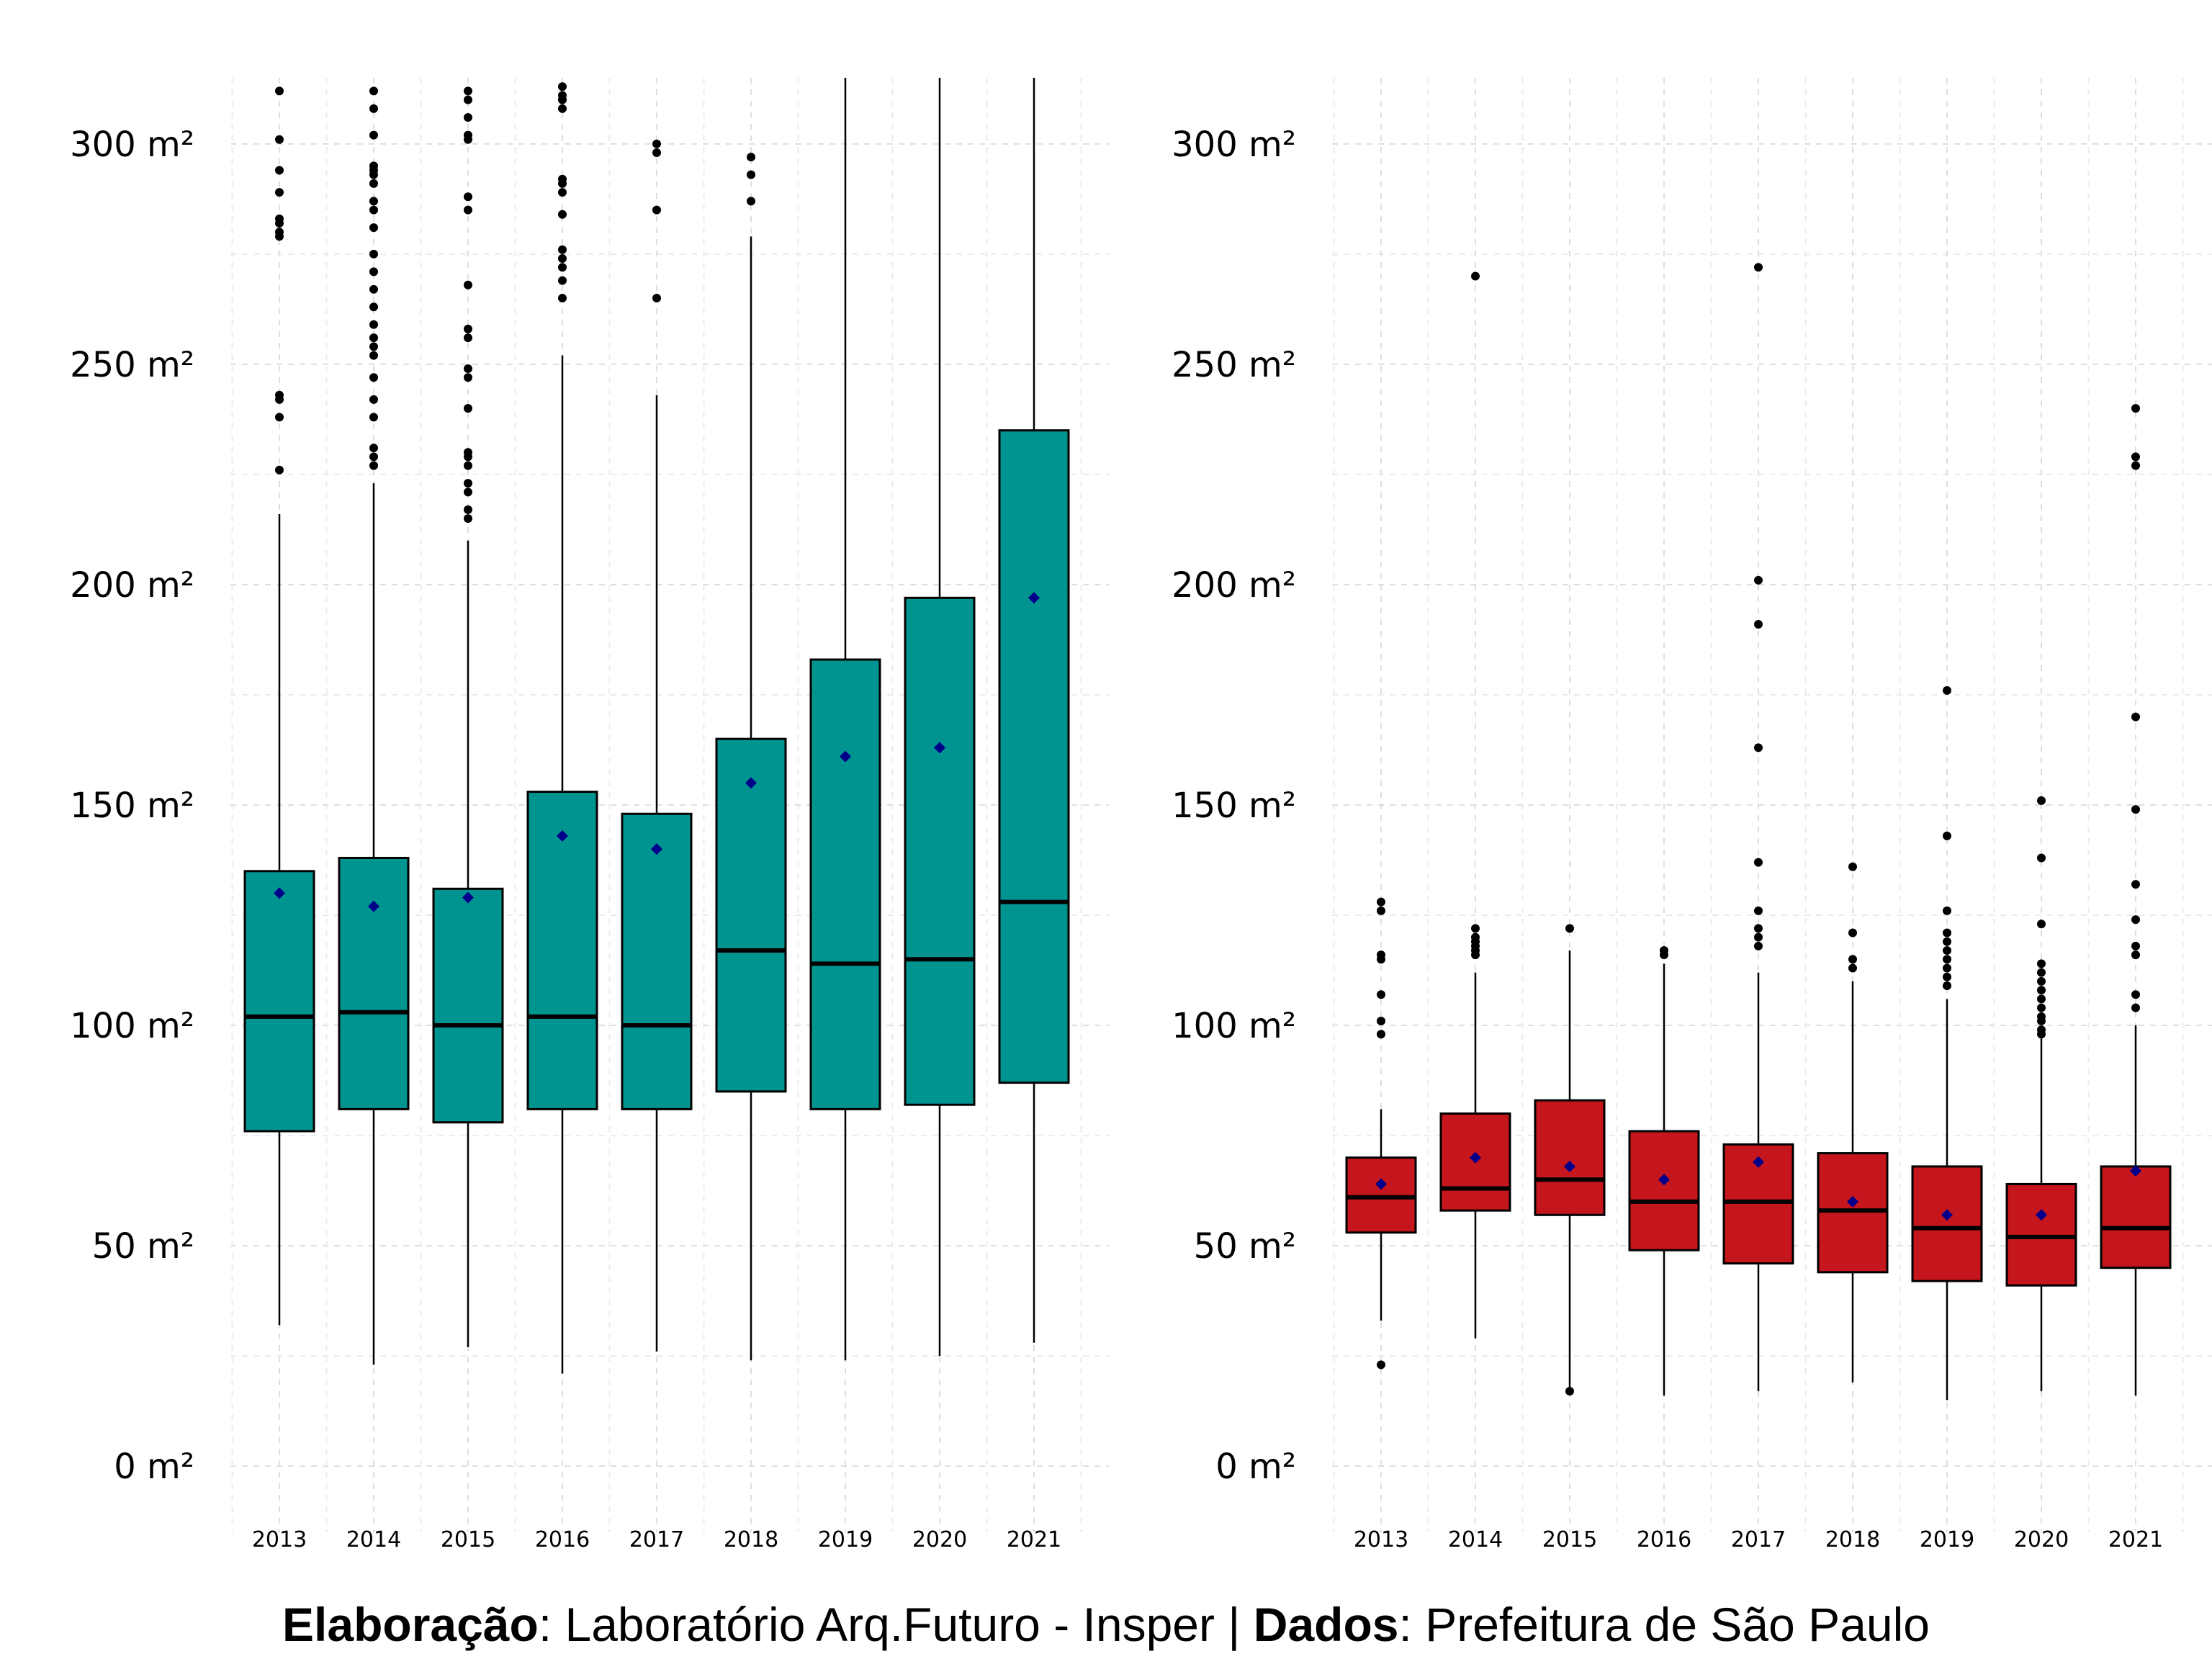 This screenshot has width=2212, height=1659. What do you see at coordinates (657, 961) in the screenshot?
I see `box-2017` at bounding box center [657, 961].